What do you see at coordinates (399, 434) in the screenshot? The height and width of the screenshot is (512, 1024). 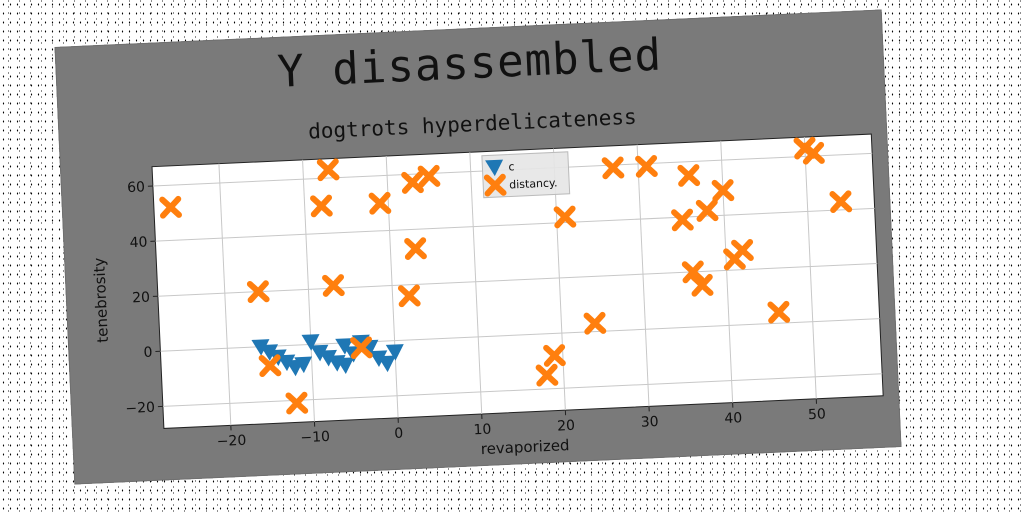 I see `x-tick-label: 0` at bounding box center [399, 434].